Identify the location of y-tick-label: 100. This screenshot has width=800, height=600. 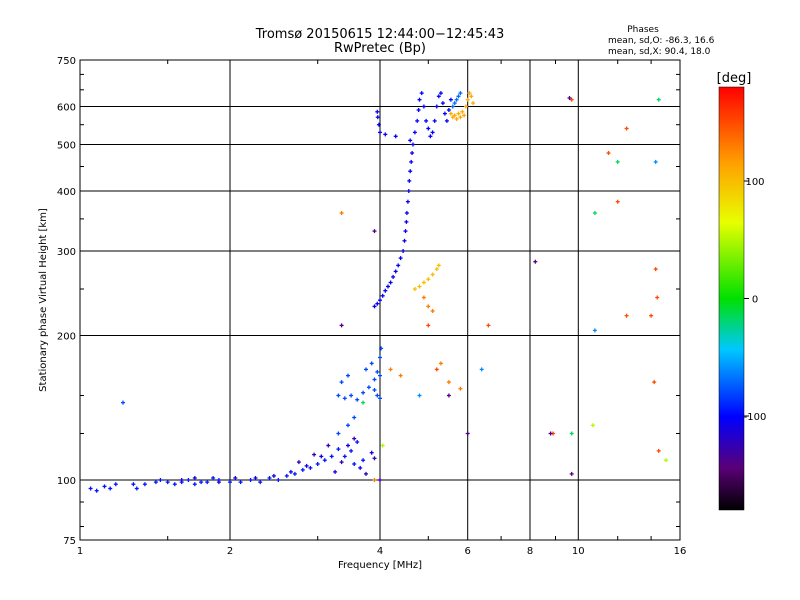
(66, 481).